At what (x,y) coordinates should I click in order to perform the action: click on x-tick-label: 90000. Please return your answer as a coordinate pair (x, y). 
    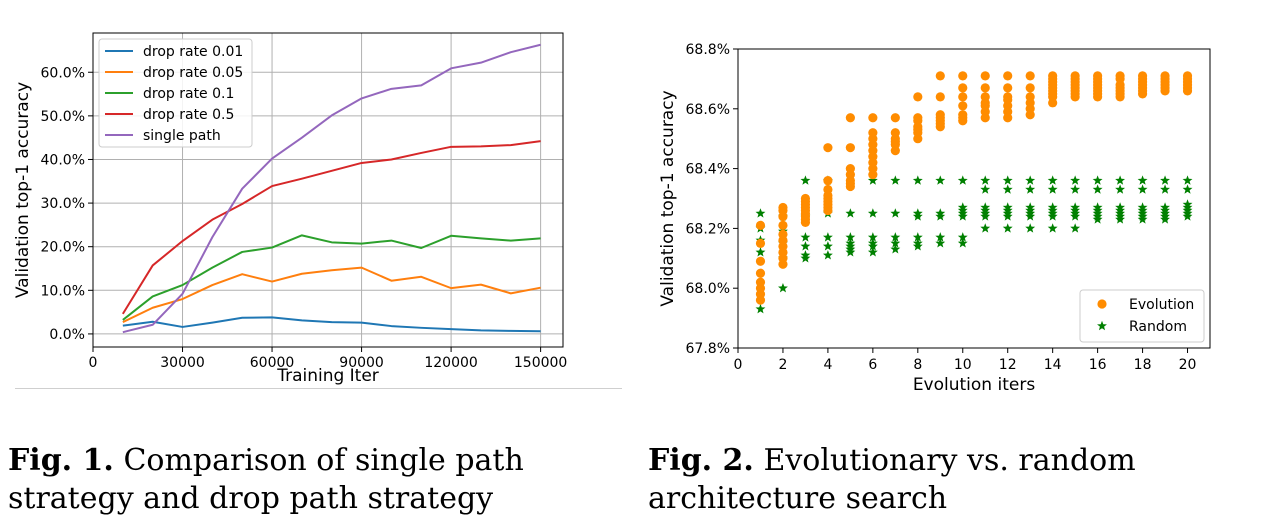
    Looking at the image, I should click on (361, 363).